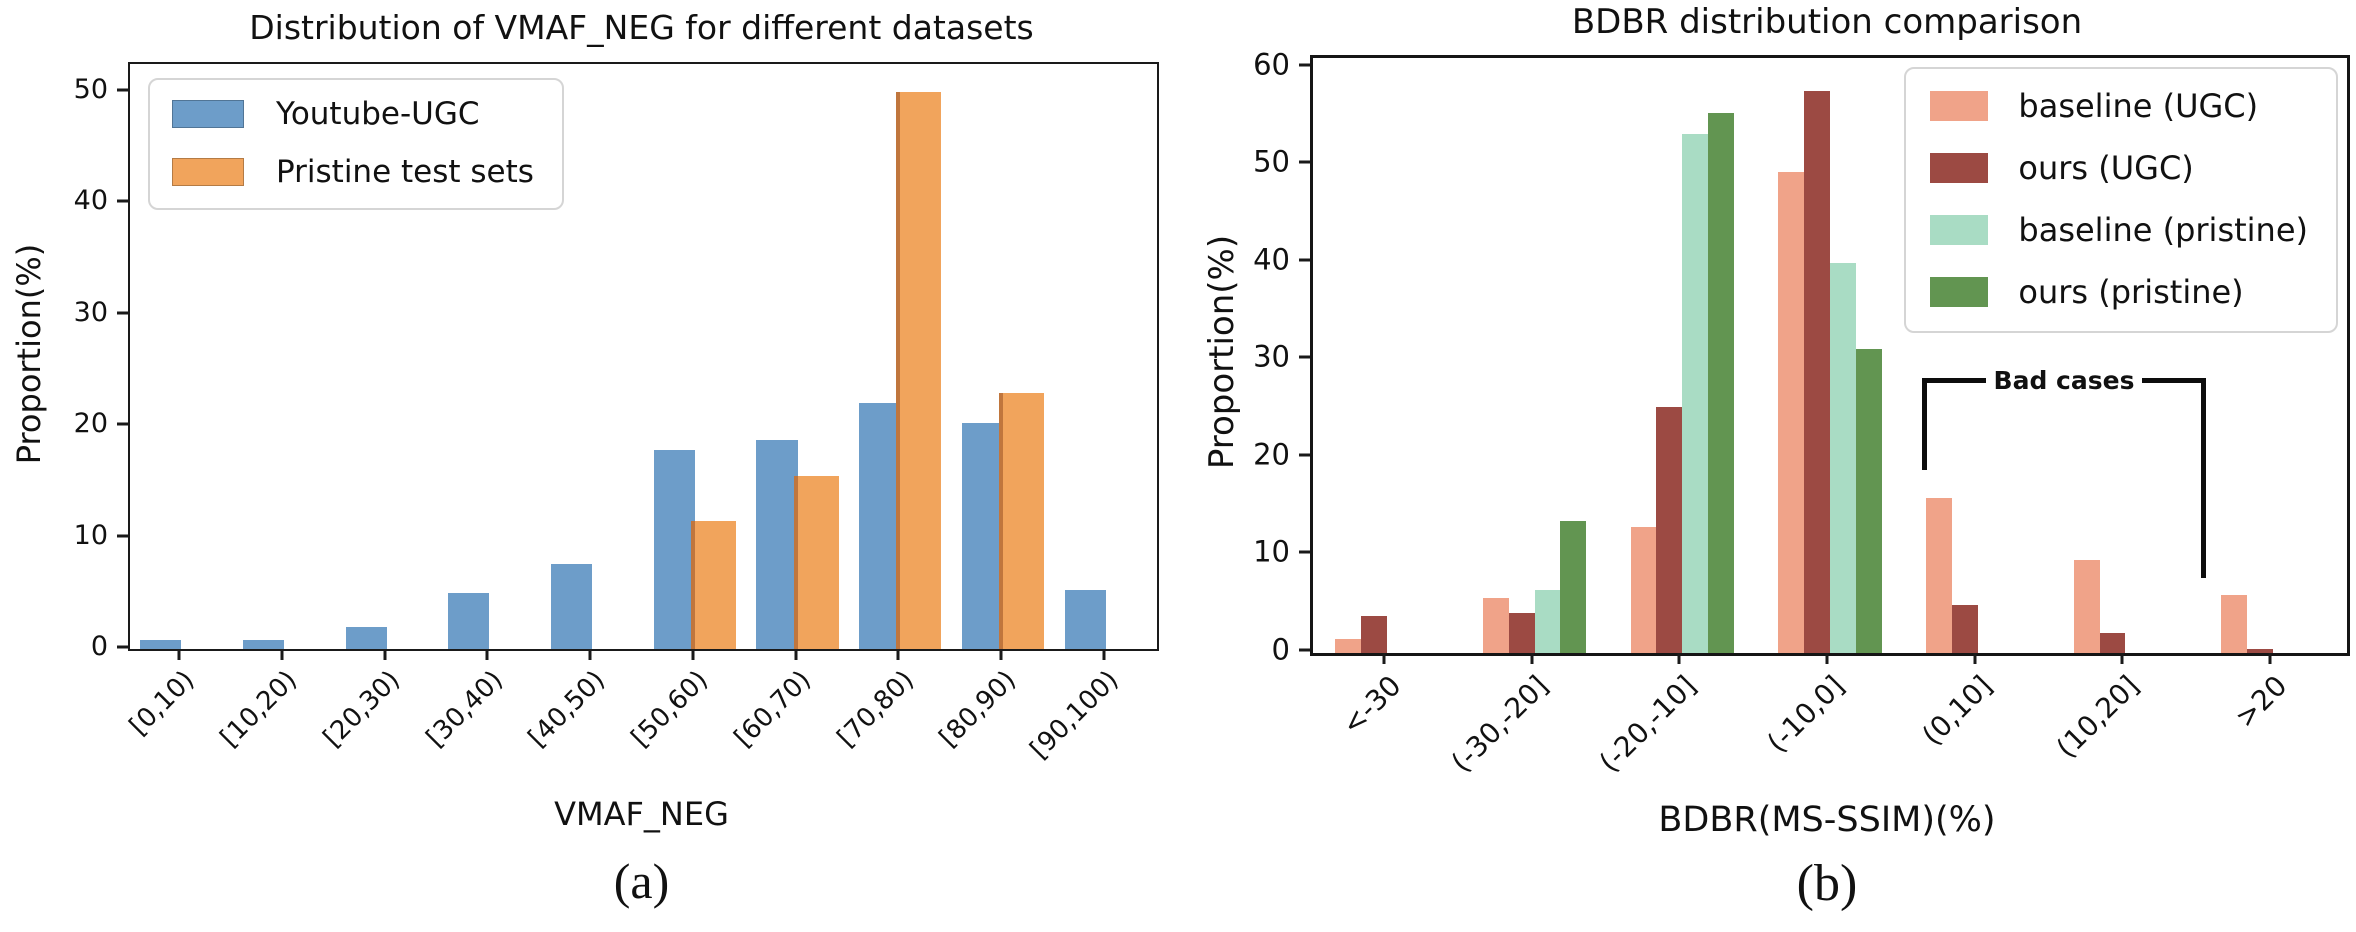 Image resolution: width=2356 pixels, height=932 pixels. I want to click on x-tick-label: [10,20), so click(259, 709).